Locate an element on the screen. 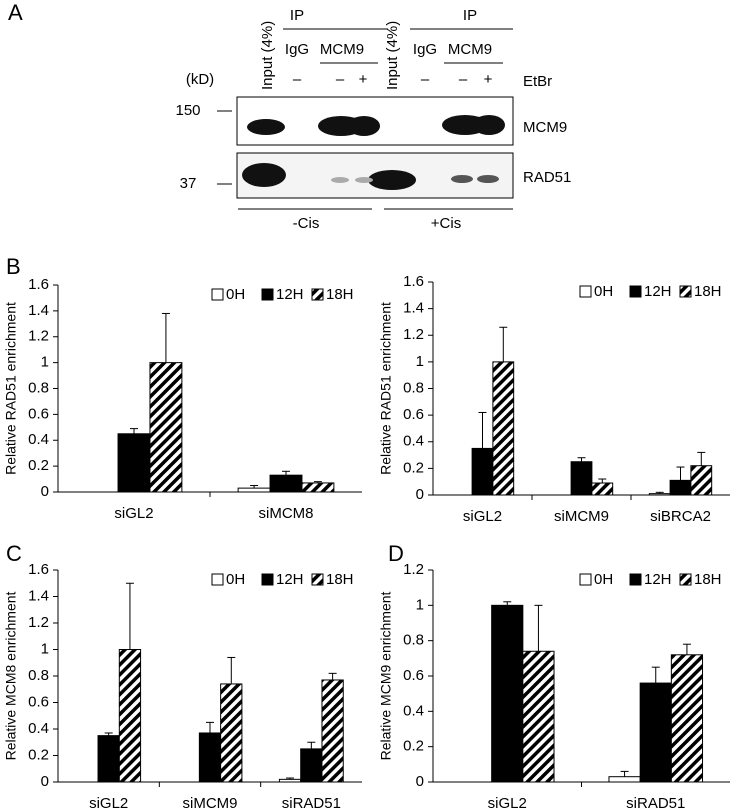 This screenshot has width=742, height=809. protein-label: RAD51 is located at coordinates (547, 177).